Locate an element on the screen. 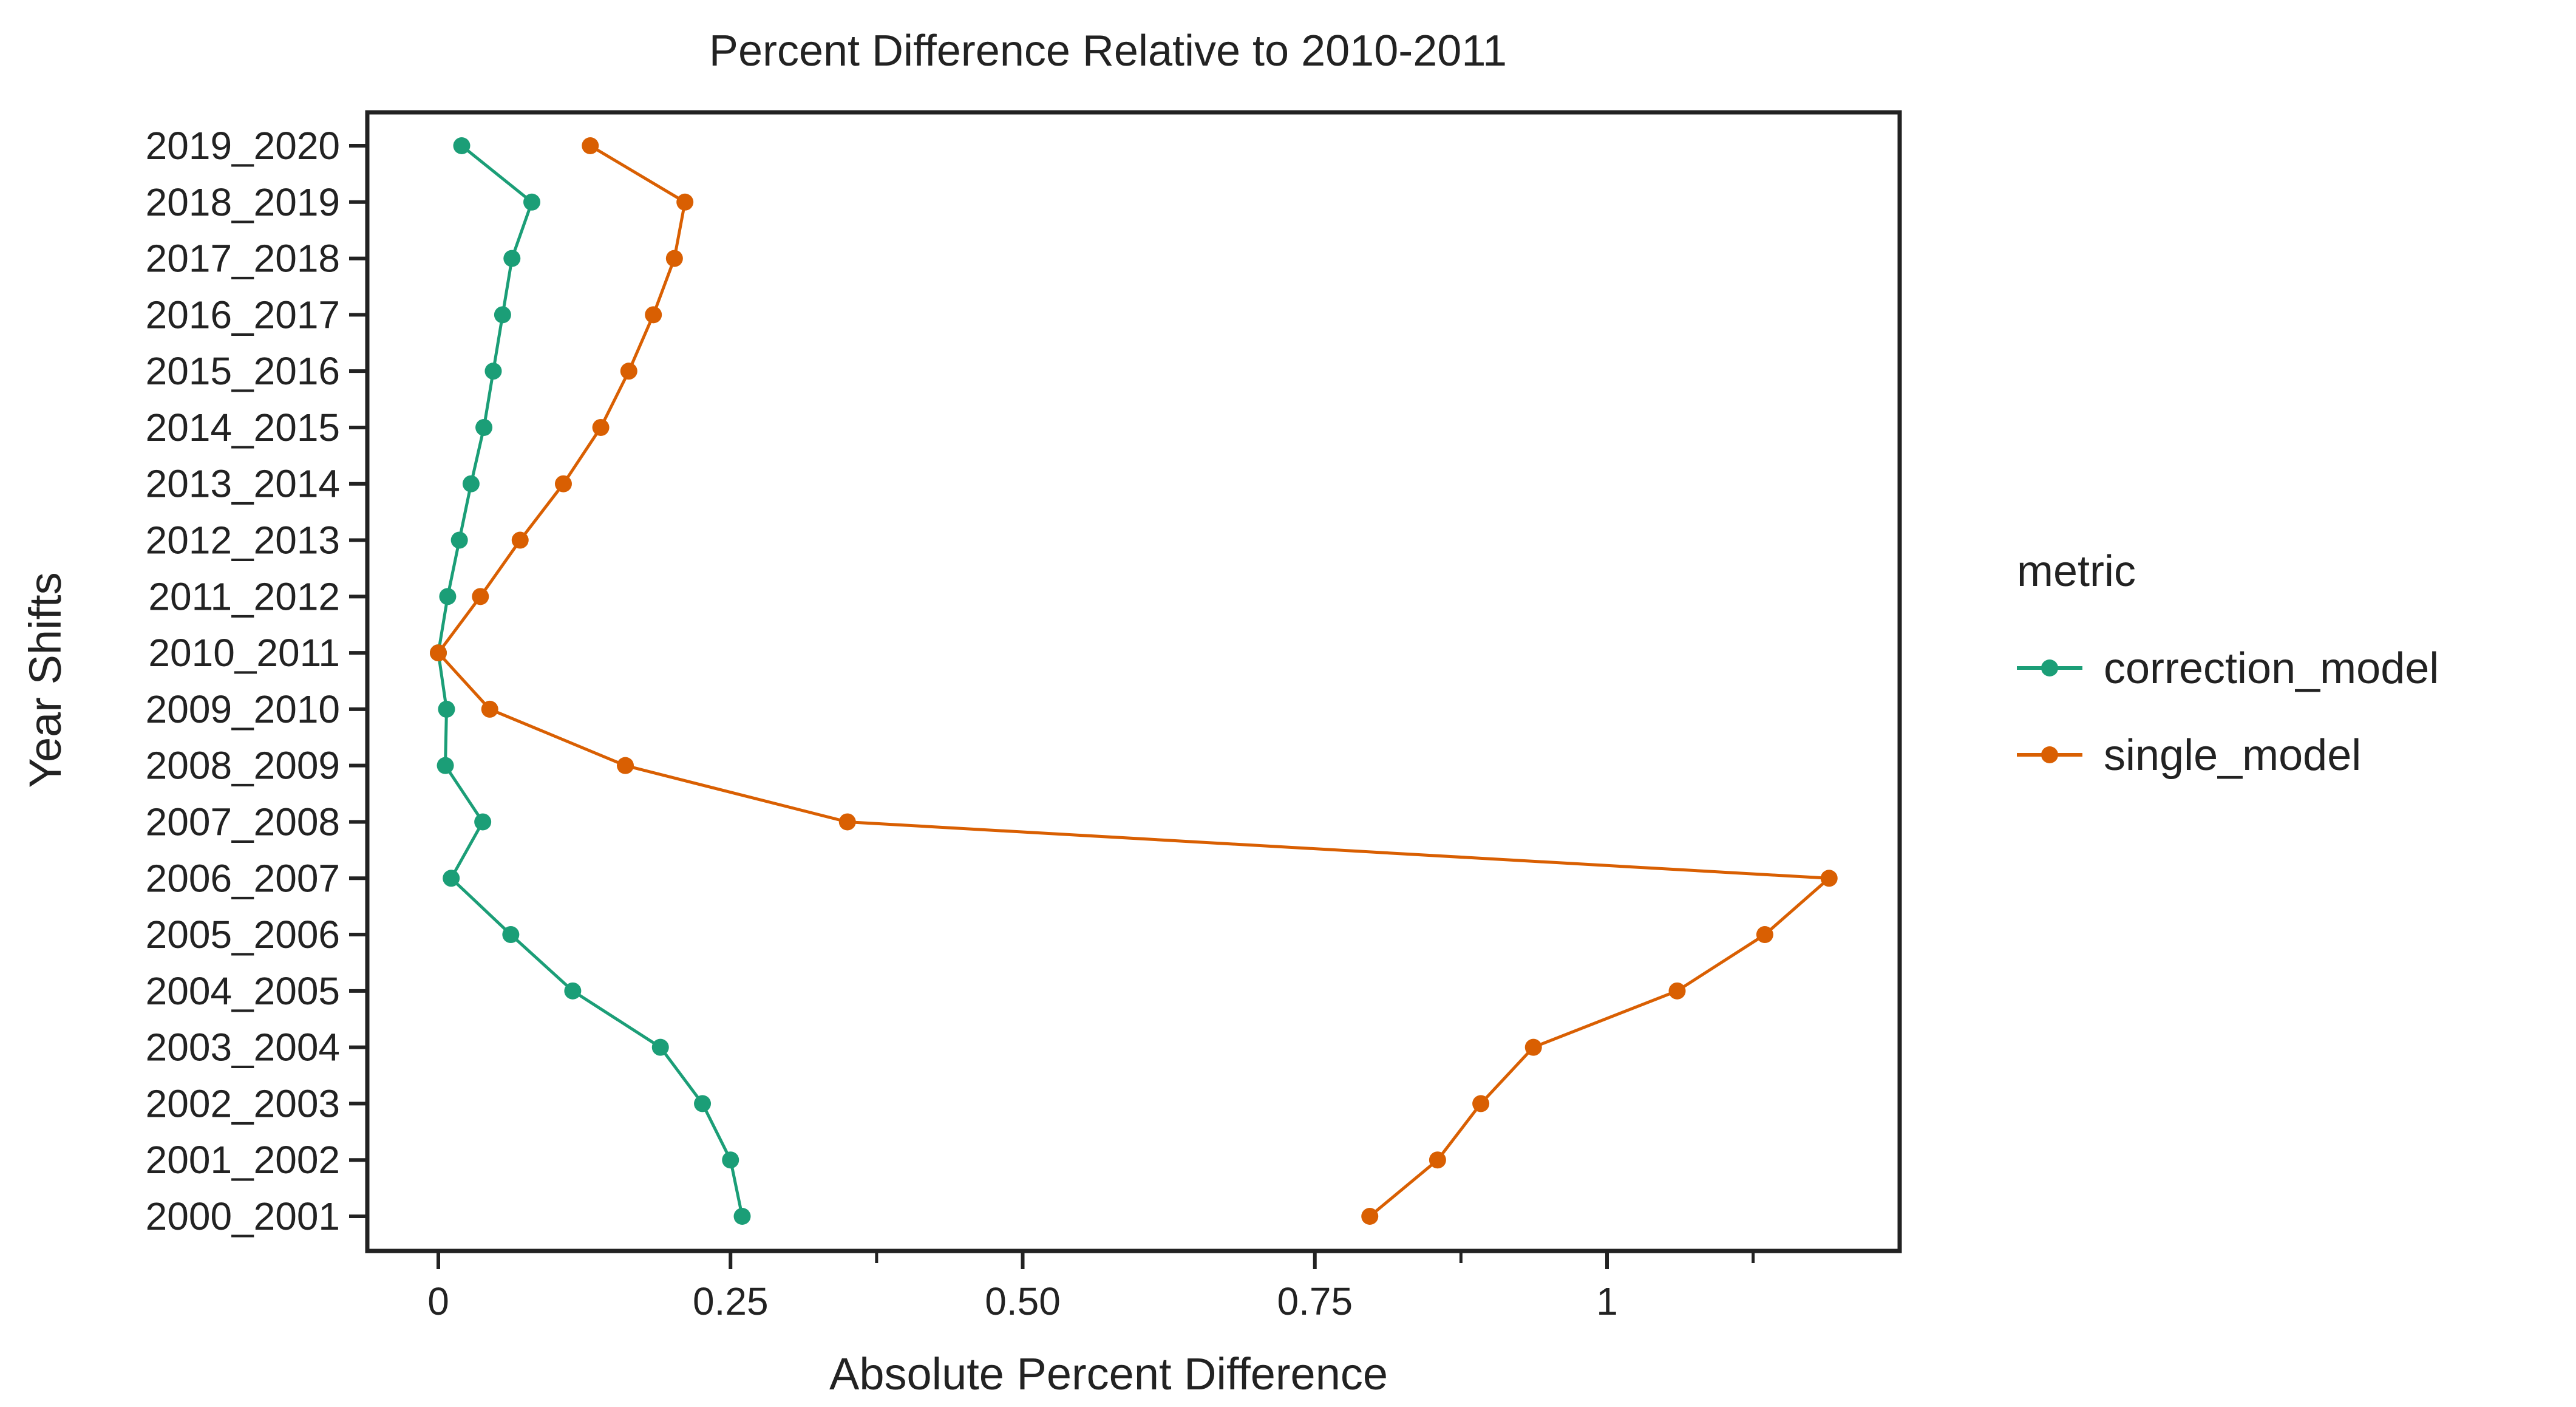 Image resolution: width=2576 pixels, height=1407 pixels. y-tick-label: 2015_2016 is located at coordinates (243, 371).